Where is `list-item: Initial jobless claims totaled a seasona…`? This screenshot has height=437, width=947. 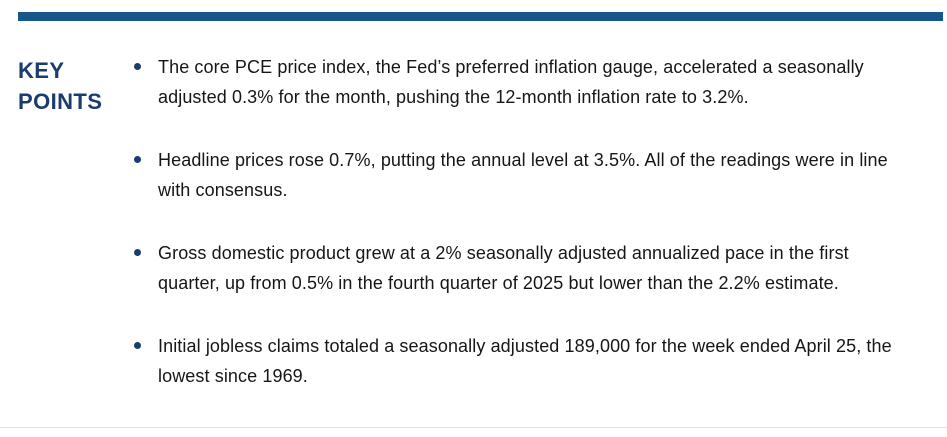
list-item: Initial jobless claims totaled a seasona… is located at coordinates (521, 361).